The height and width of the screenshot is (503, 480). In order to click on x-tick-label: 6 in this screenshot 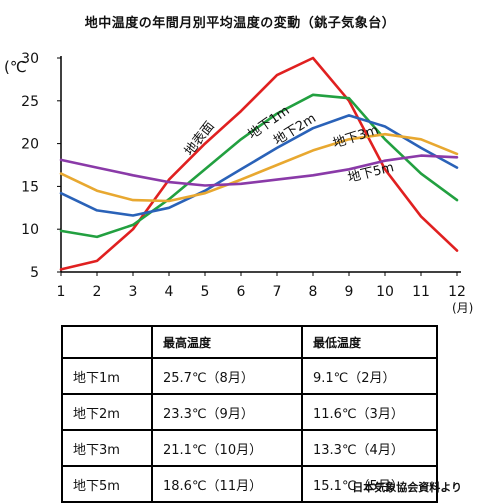, I will do `click(241, 292)`.